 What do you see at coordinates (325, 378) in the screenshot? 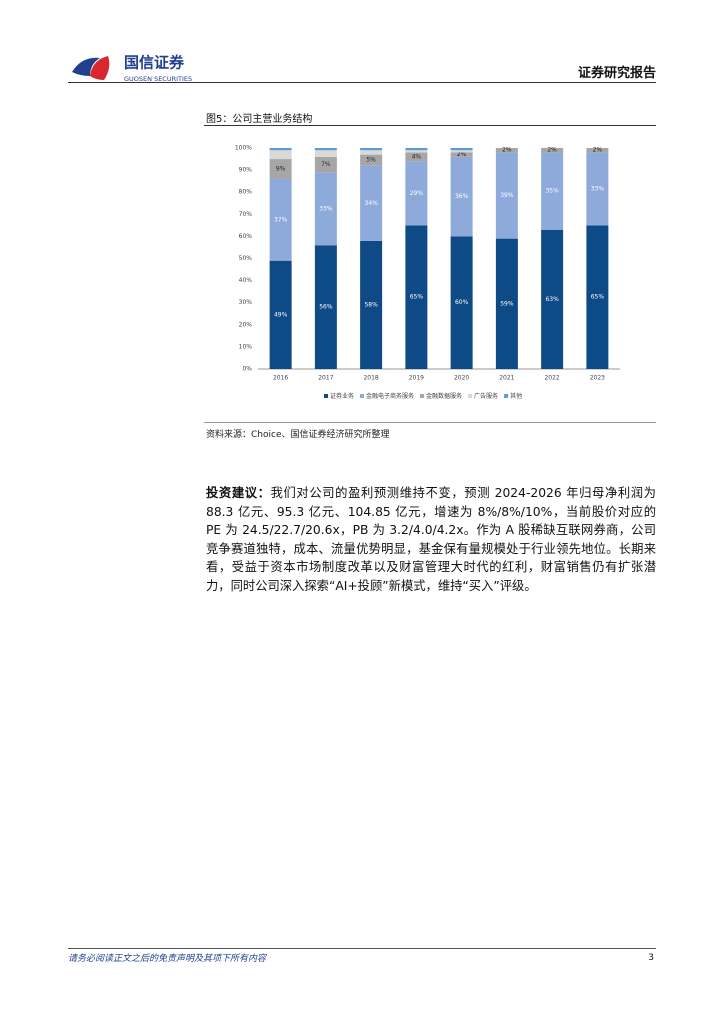
I see `x-tick-label: 2017` at bounding box center [325, 378].